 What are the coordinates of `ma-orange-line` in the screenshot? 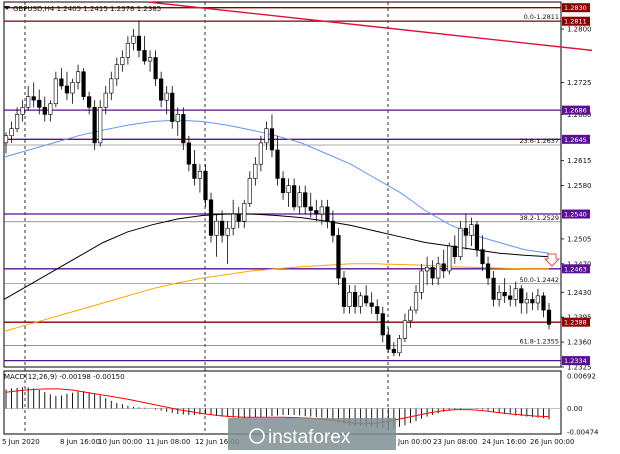 It's located at (276, 297).